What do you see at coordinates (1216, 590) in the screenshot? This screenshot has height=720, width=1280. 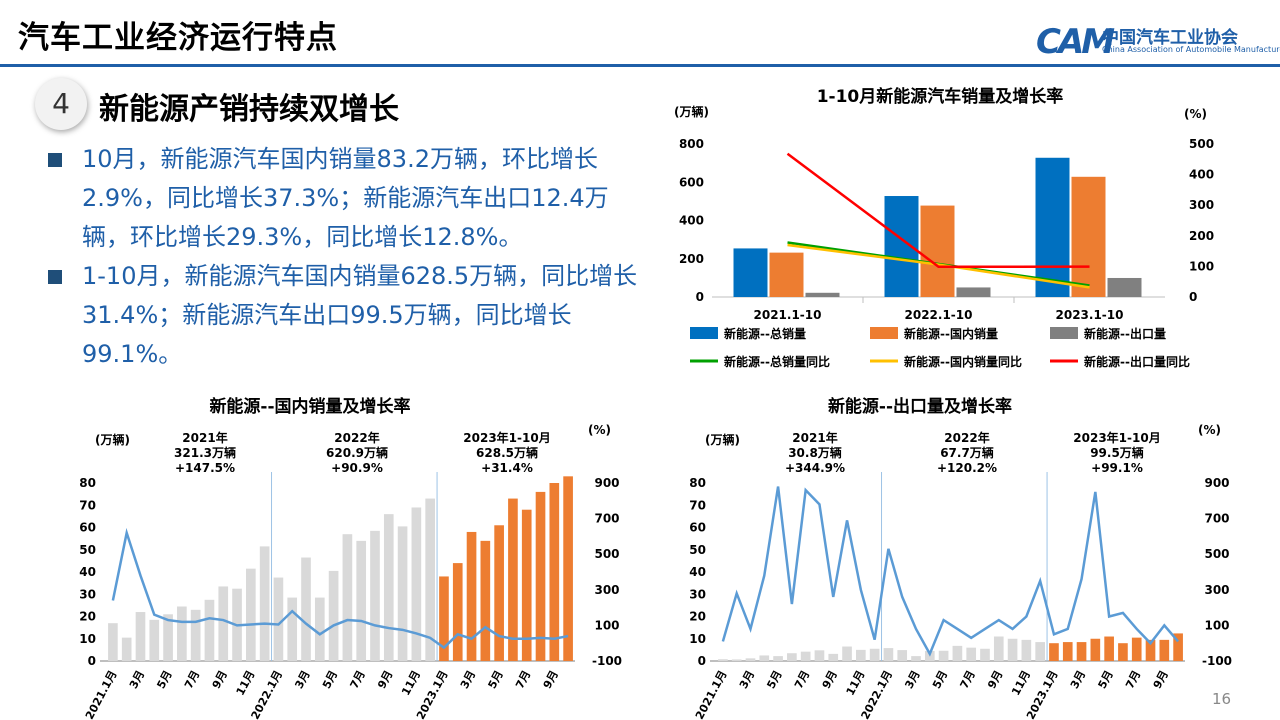 I see `y-tick-right: 300` at bounding box center [1216, 590].